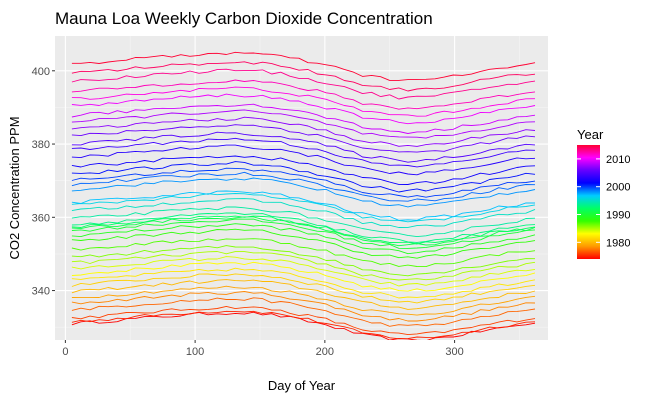 The width and height of the screenshot is (650, 406). Describe the element at coordinates (41, 145) in the screenshot. I see `y-tick-label: 380` at that location.